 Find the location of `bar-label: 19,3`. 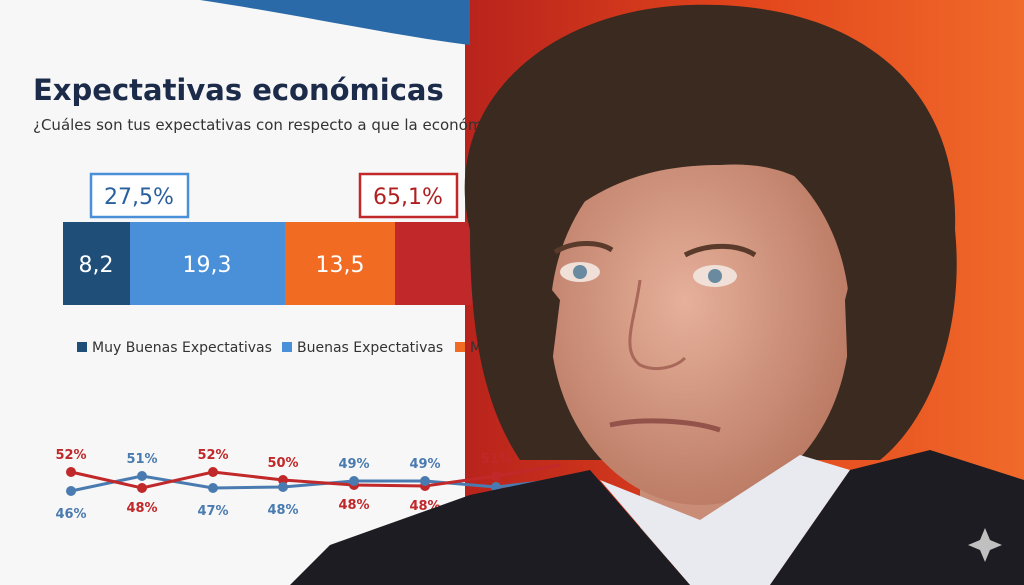

bar-label: 19,3 is located at coordinates (207, 265).